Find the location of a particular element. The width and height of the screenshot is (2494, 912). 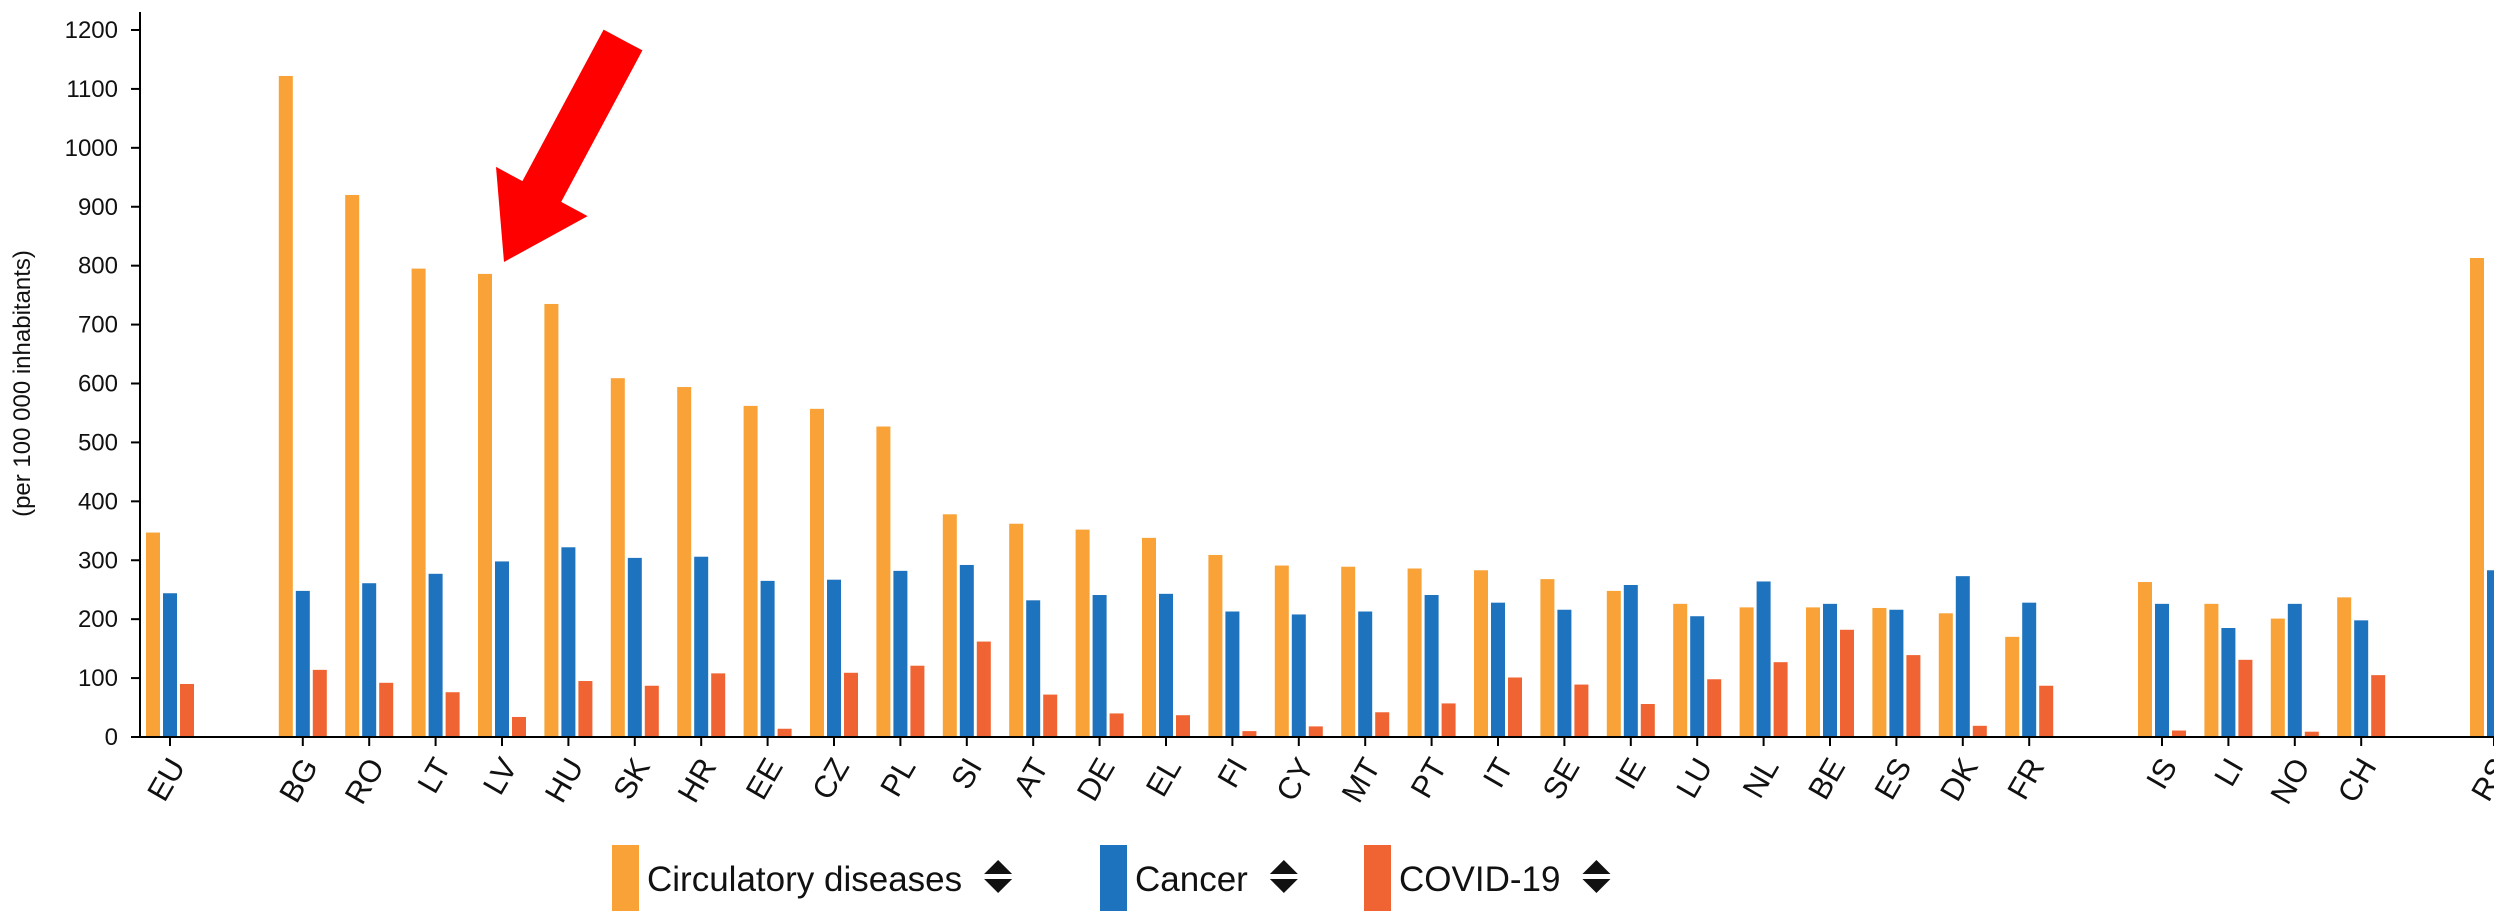

bar-hr-cancer is located at coordinates (701, 646).